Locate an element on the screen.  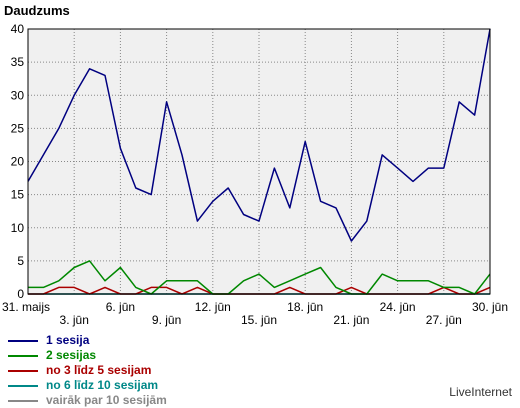
y-tick-label: 40 is located at coordinates (18, 29).